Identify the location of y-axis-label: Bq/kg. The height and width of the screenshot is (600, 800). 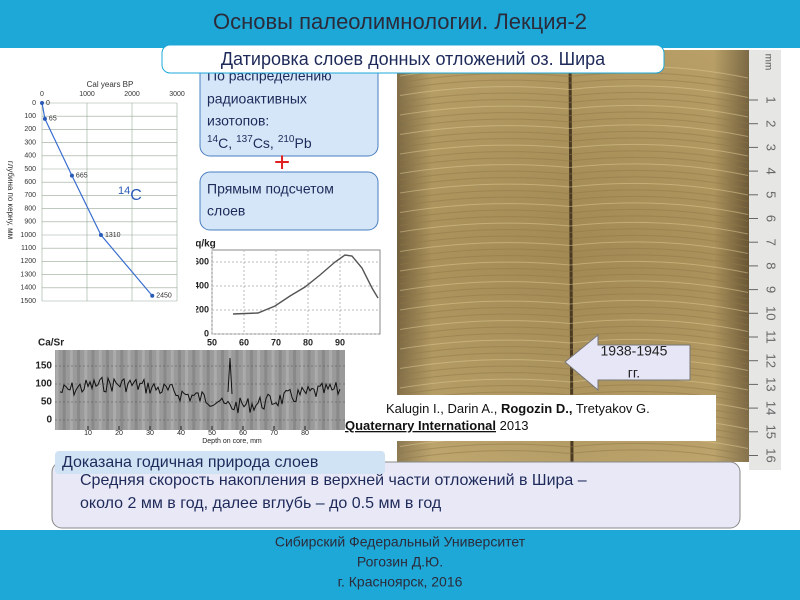
(202, 244).